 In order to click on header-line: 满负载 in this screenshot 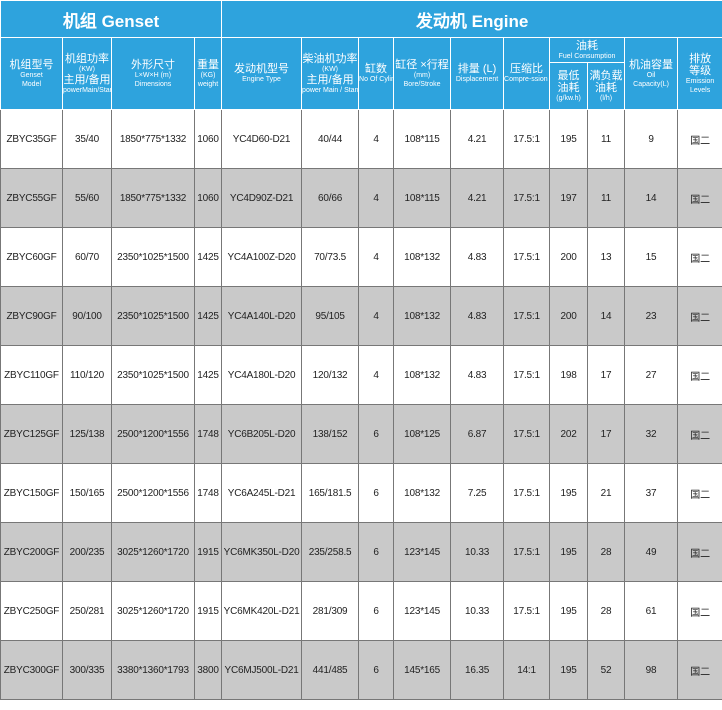, I will do `click(606, 75)`.